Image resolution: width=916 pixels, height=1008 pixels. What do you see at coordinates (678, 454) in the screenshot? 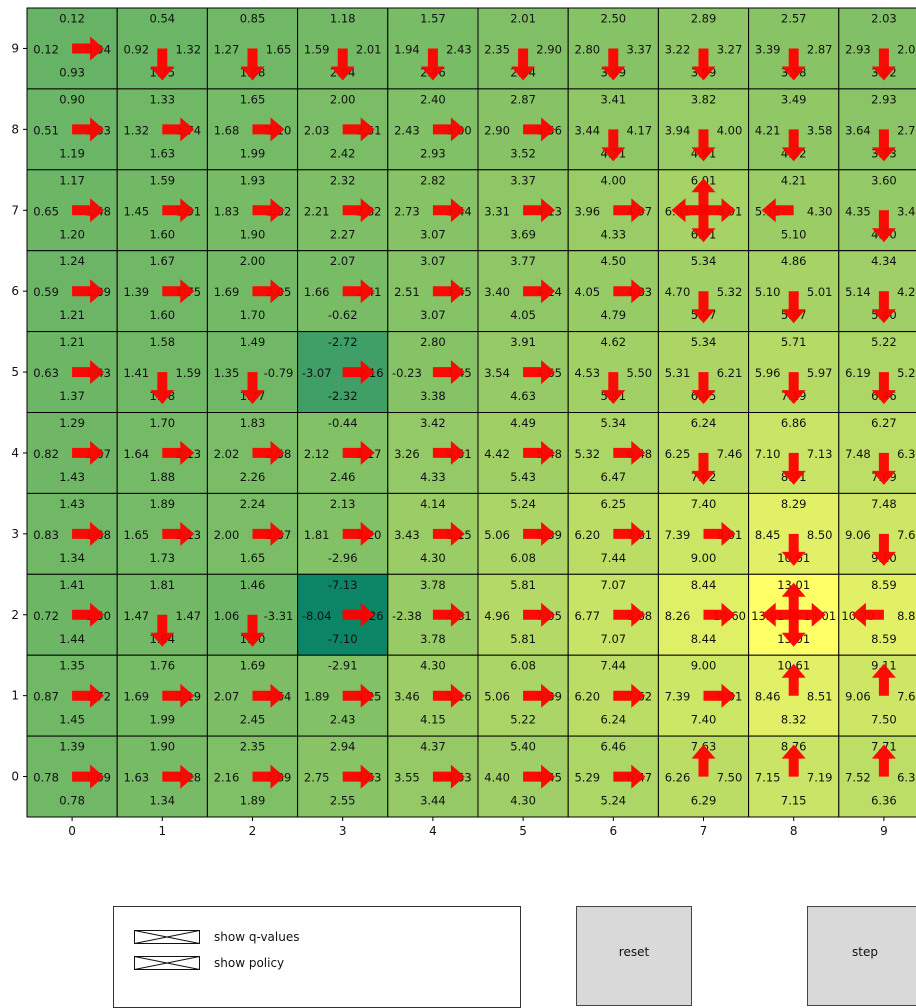
I see `q-value-label: 6.25` at bounding box center [678, 454].